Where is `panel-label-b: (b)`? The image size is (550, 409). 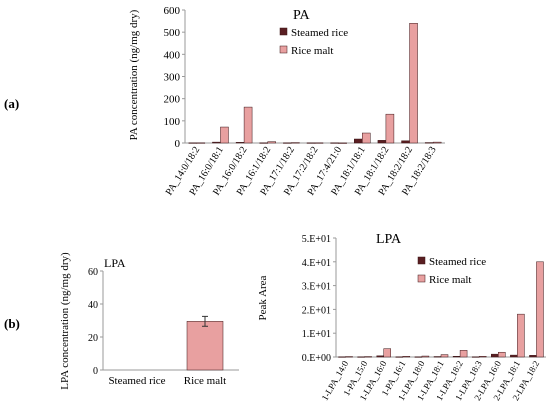
panel-label-b: (b) is located at coordinates (12, 323).